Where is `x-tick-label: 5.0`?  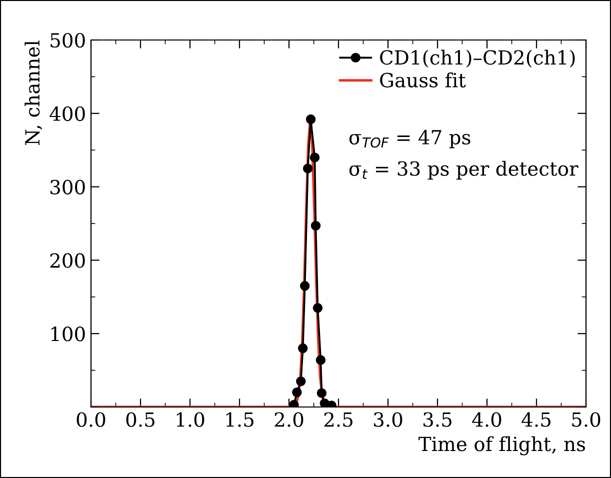
x-tick-label: 5.0 is located at coordinates (586, 419).